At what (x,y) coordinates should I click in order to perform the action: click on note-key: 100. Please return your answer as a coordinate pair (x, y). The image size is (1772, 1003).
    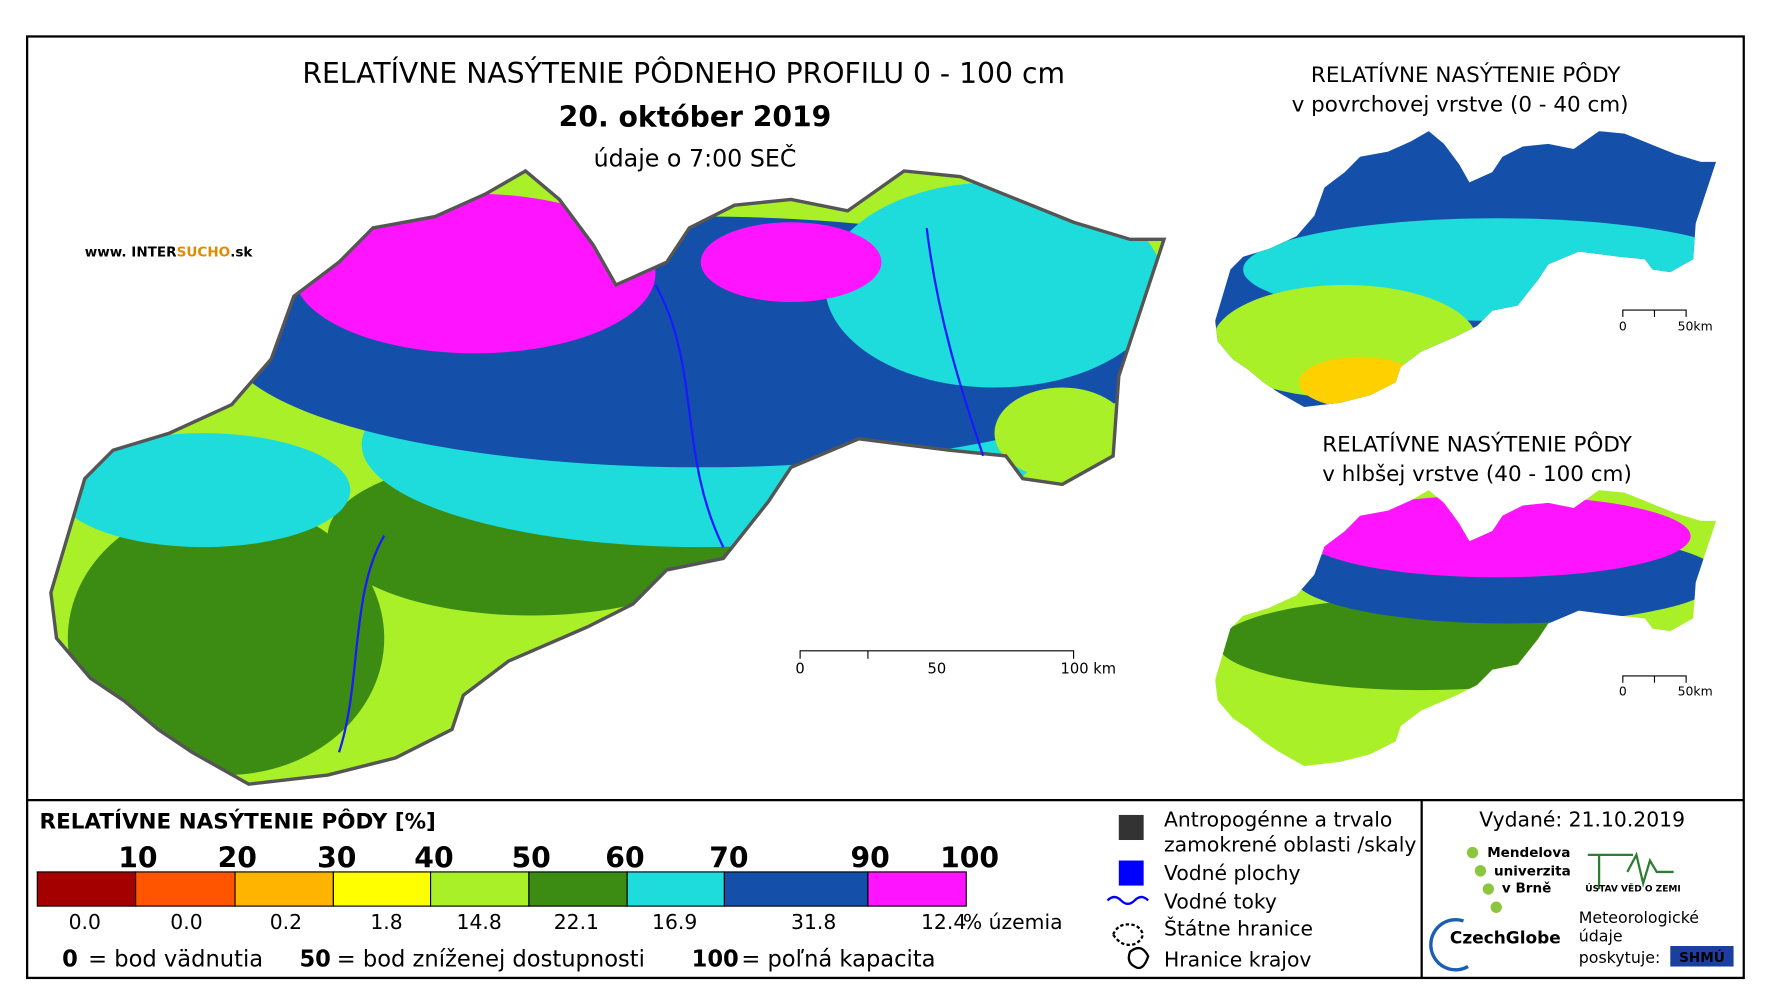
    Looking at the image, I should click on (715, 959).